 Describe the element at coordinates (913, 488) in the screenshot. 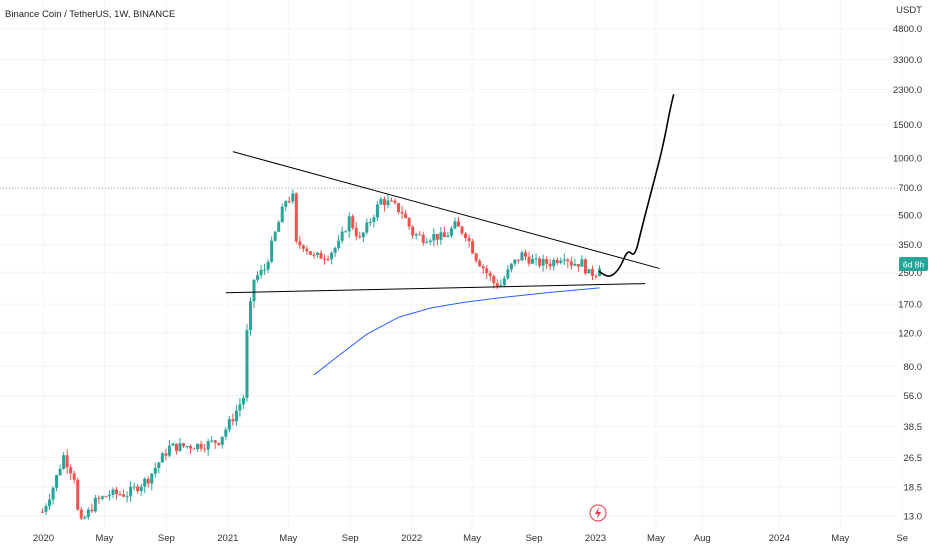

I see `y-tick-label: 18.5` at that location.